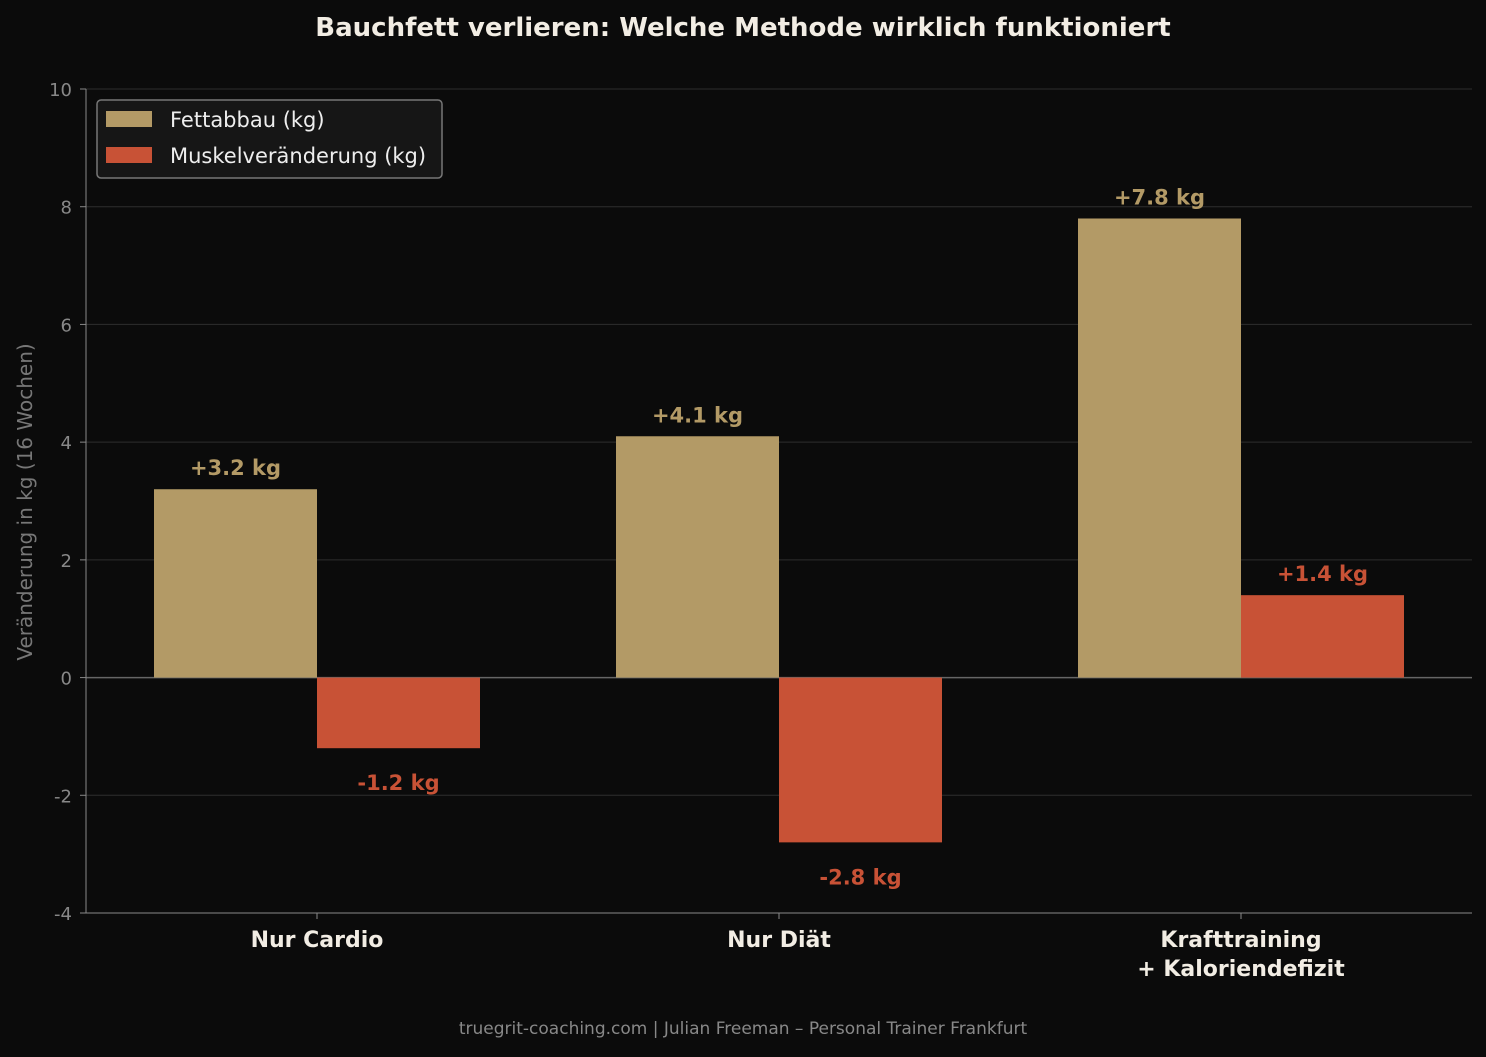 Image resolution: width=1486 pixels, height=1057 pixels. Describe the element at coordinates (1159, 197) in the screenshot. I see `data-label: +7.8 kg` at that location.